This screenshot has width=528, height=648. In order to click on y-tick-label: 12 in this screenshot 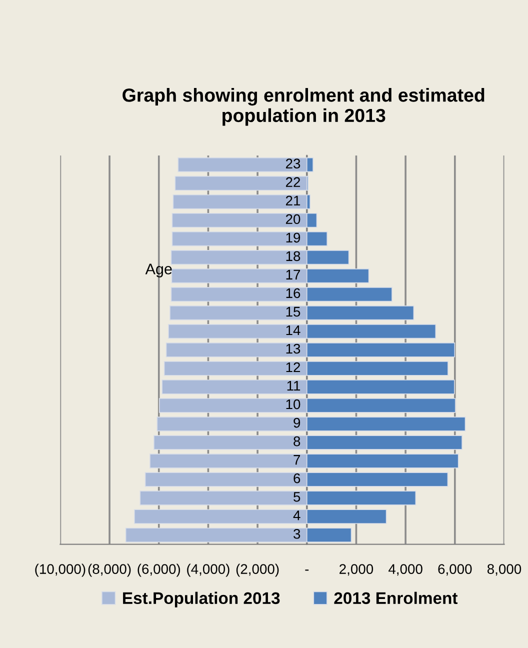, I will do `click(293, 367)`.